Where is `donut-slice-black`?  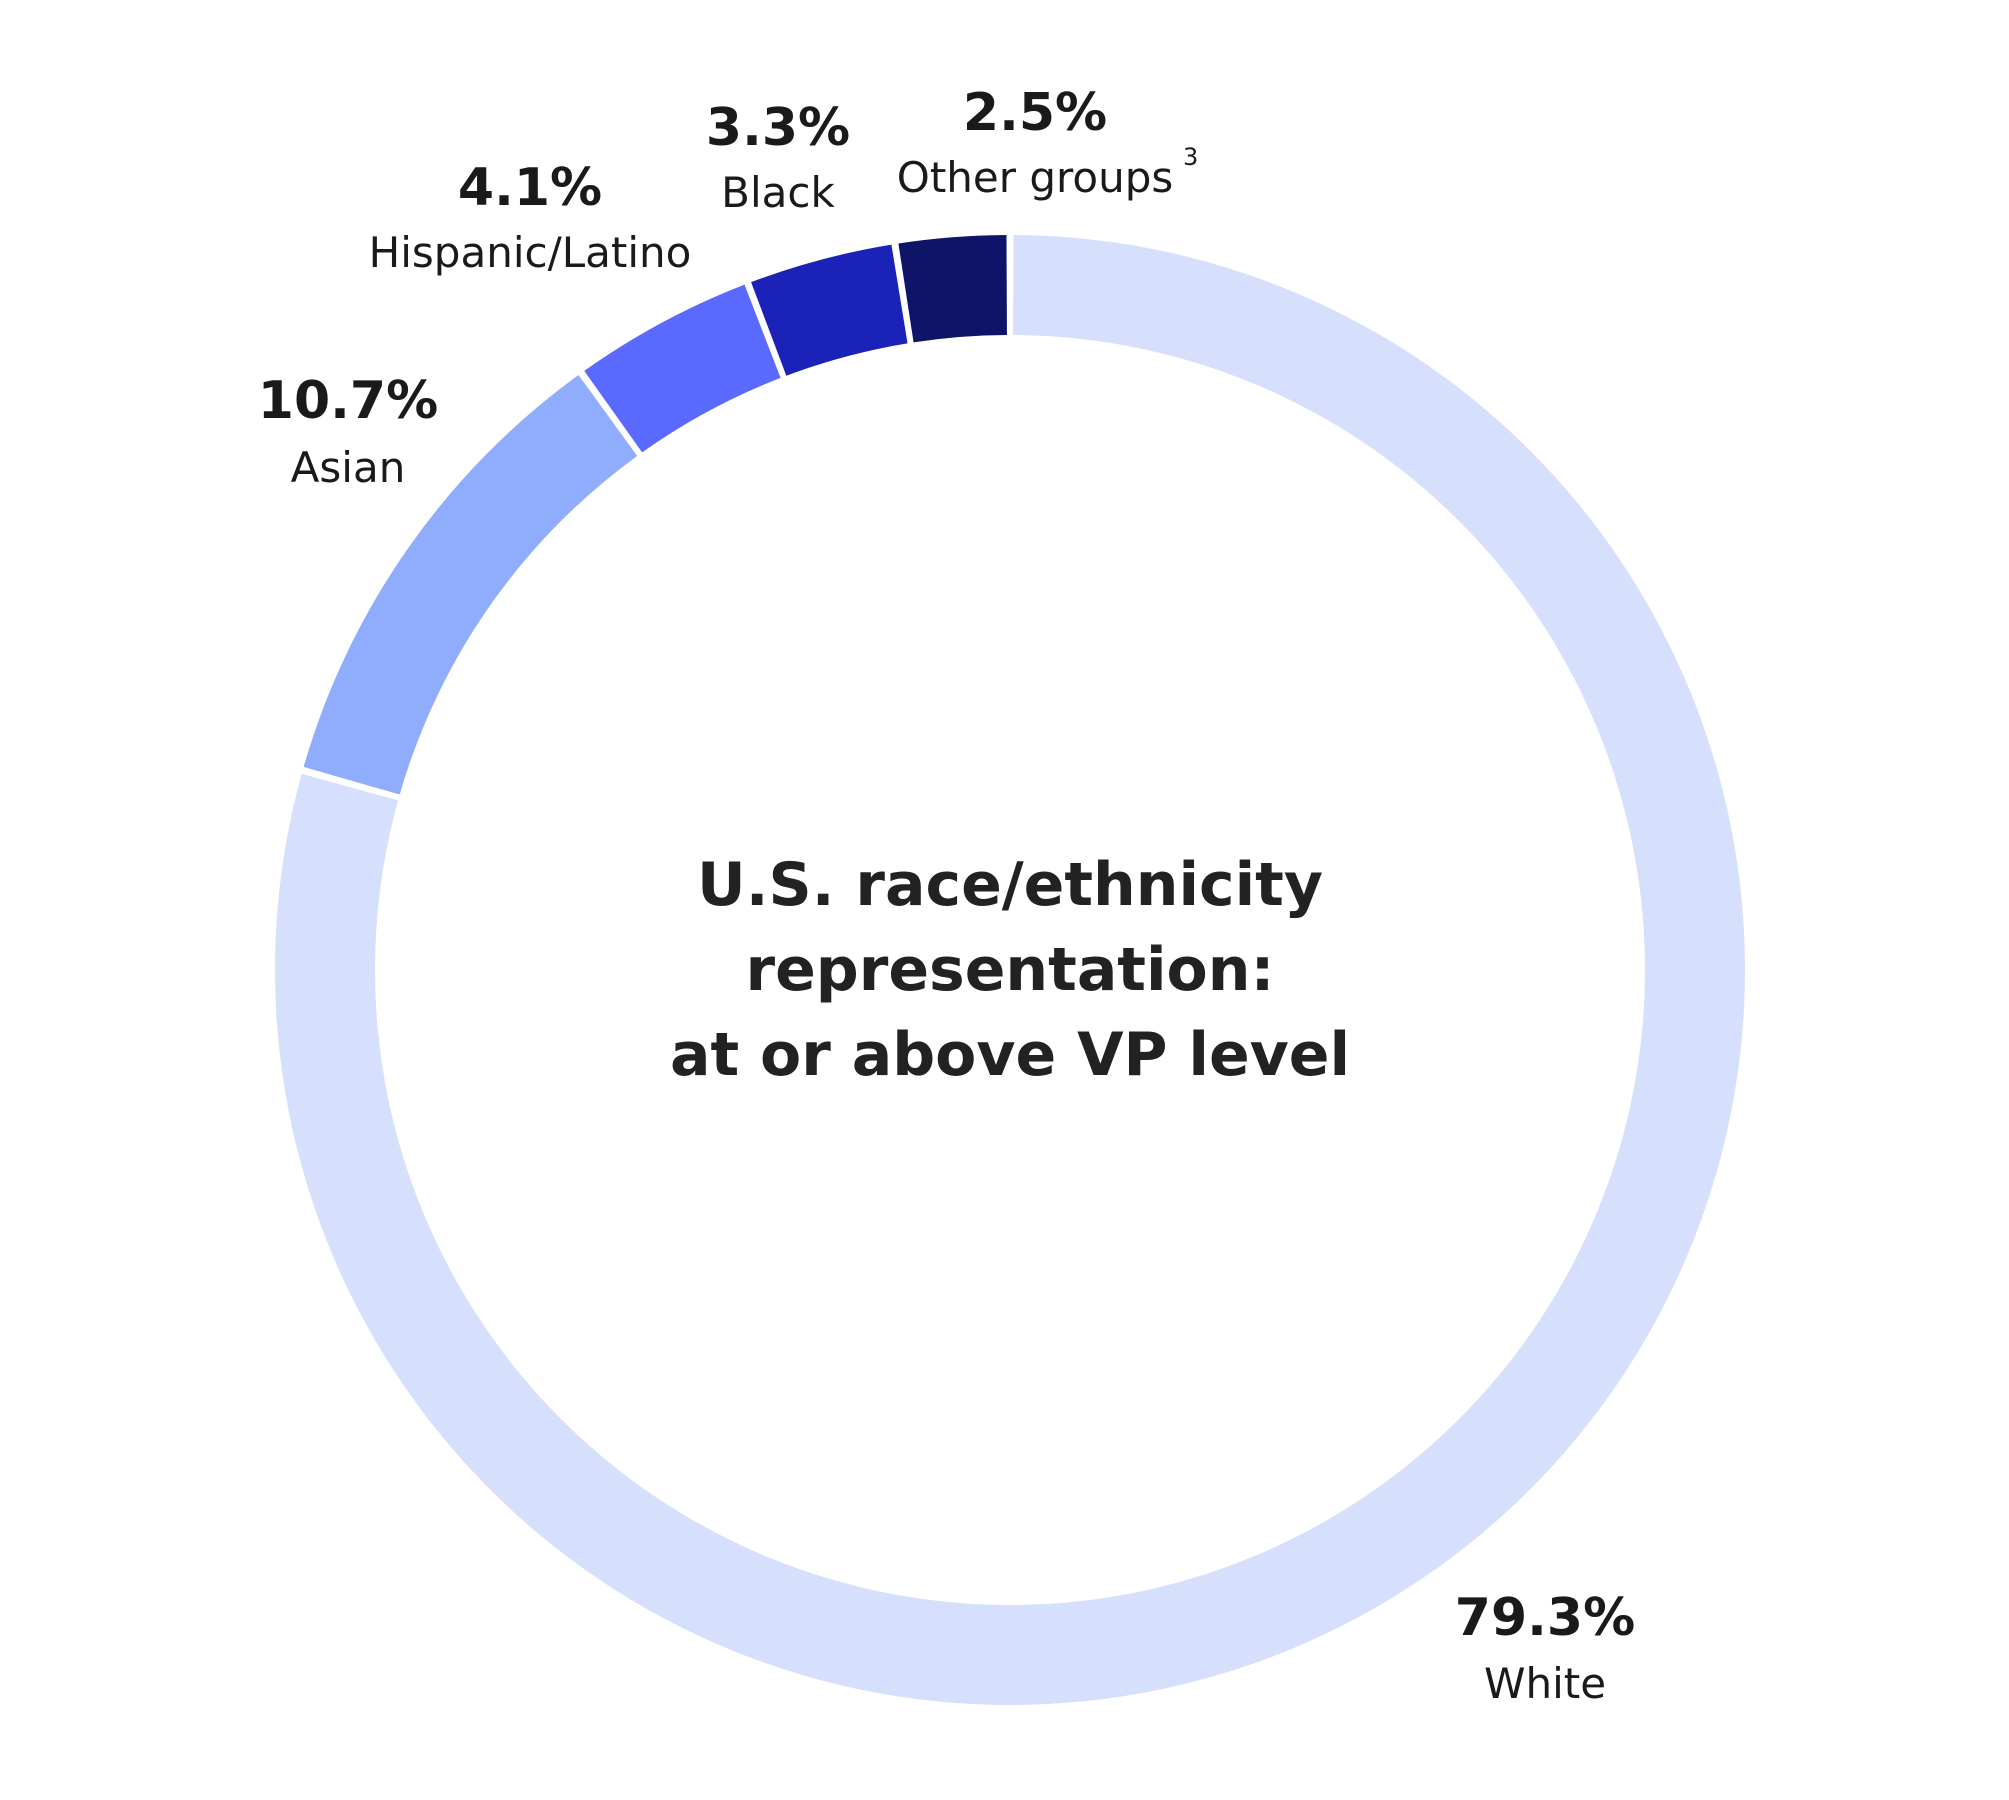 donut-slice-black is located at coordinates (829, 310).